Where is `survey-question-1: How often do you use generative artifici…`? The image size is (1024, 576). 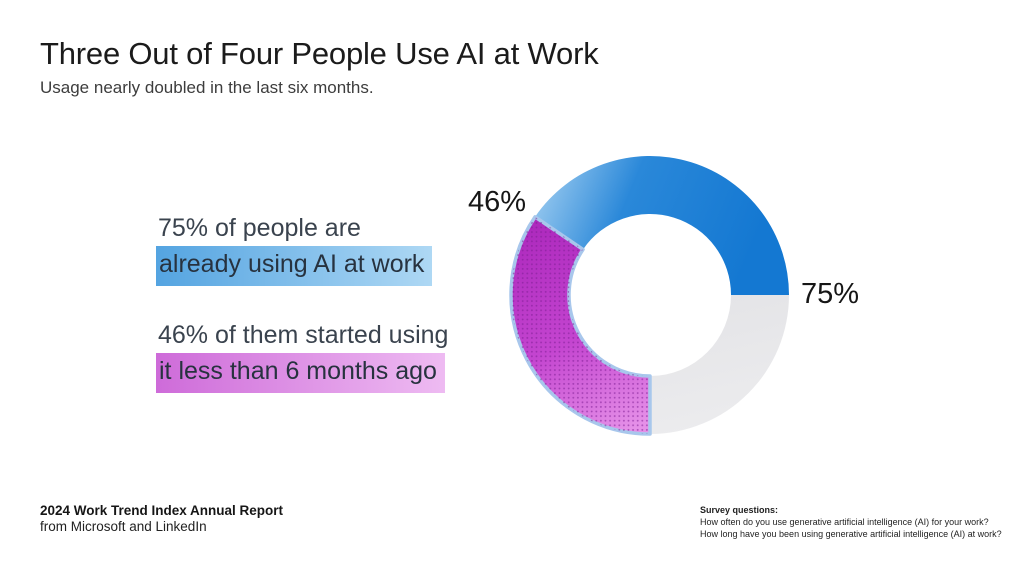 survey-question-1: How often do you use generative artifici… is located at coordinates (844, 522).